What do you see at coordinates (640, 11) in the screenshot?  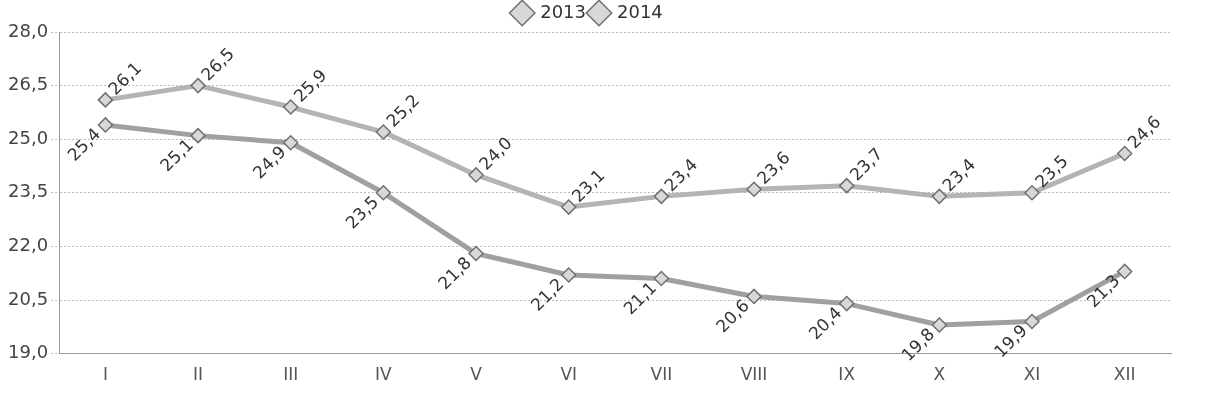 I see `legend-label: 2014` at bounding box center [640, 11].